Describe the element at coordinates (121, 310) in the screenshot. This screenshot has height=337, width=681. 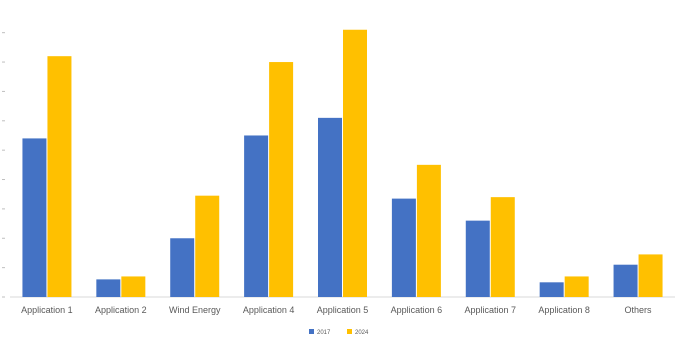
I see `x-tick-label-1: Application 2` at that location.